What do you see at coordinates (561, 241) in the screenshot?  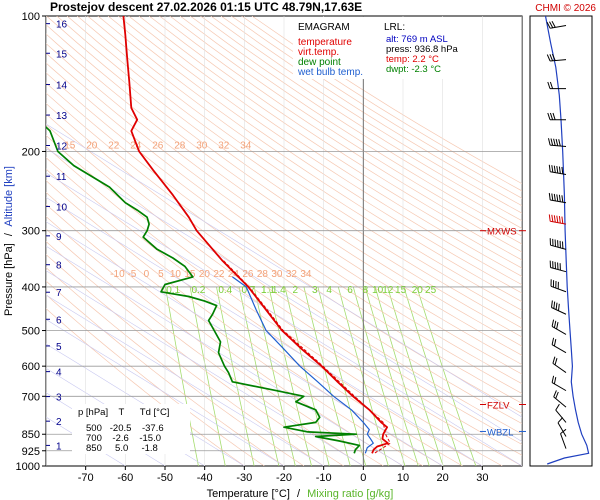 I see `wind-panel` at bounding box center [561, 241].